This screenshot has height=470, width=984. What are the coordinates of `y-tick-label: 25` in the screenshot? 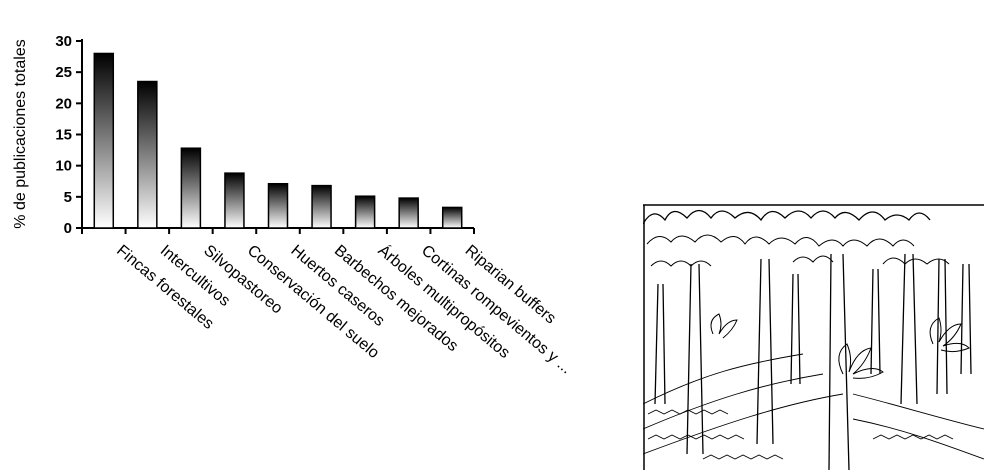 It's located at (63, 72).